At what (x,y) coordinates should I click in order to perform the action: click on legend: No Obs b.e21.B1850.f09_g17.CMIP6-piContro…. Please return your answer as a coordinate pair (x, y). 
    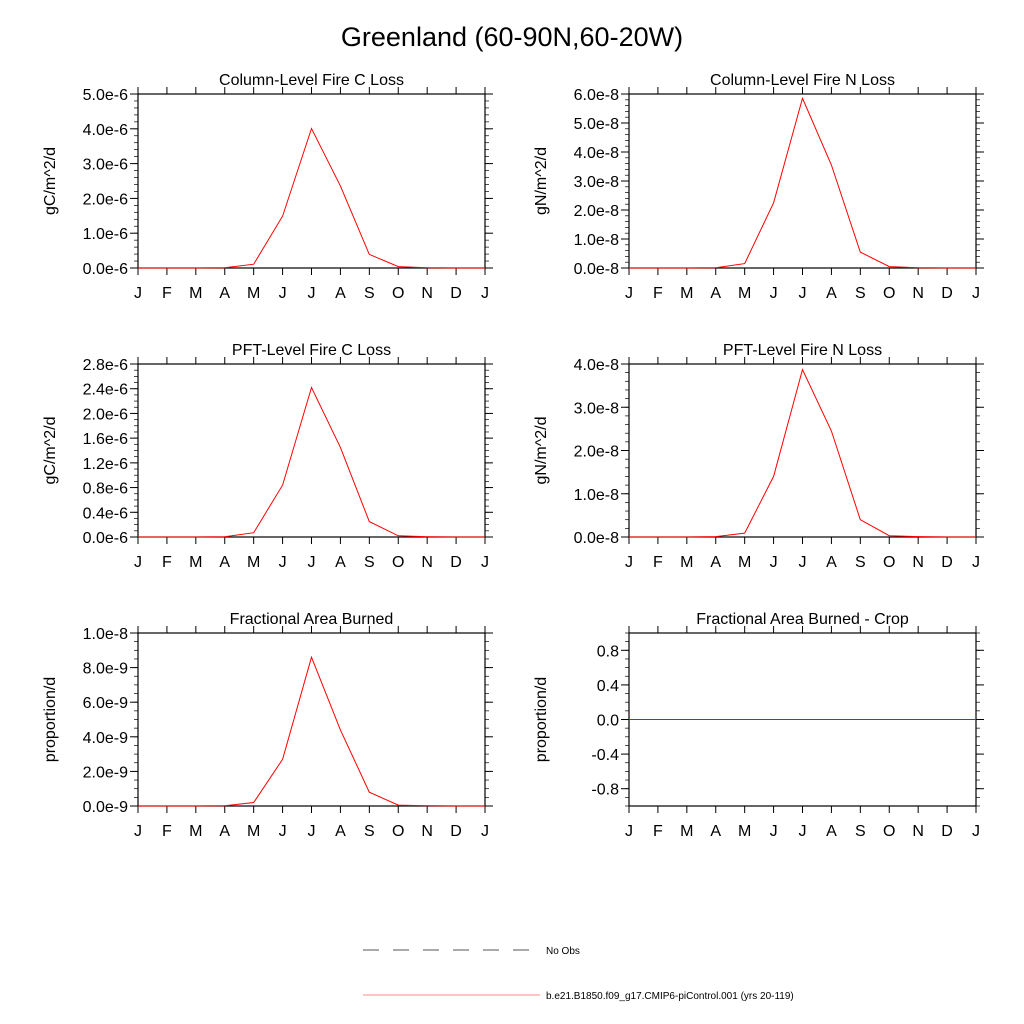
    Looking at the image, I should click on (578, 974).